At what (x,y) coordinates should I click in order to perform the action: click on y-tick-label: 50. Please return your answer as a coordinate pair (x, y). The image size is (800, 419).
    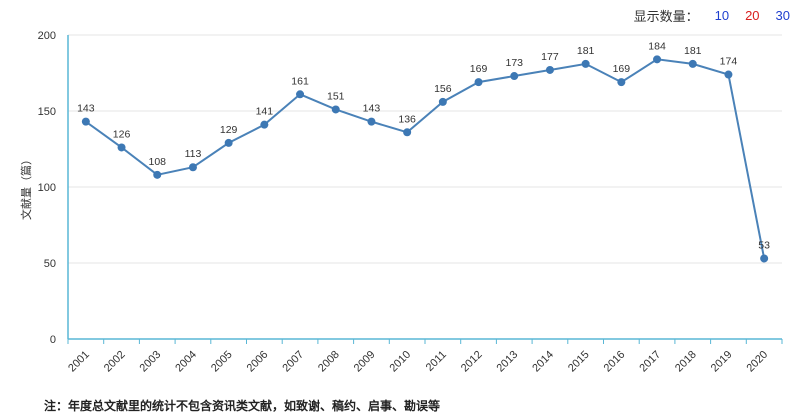
    Looking at the image, I should click on (50, 264).